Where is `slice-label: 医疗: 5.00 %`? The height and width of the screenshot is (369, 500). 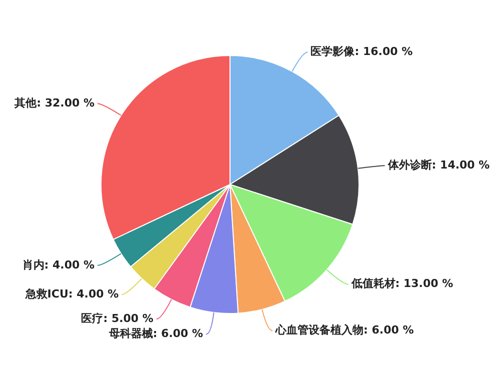 slice-label: 医疗: 5.00 % is located at coordinates (117, 318).